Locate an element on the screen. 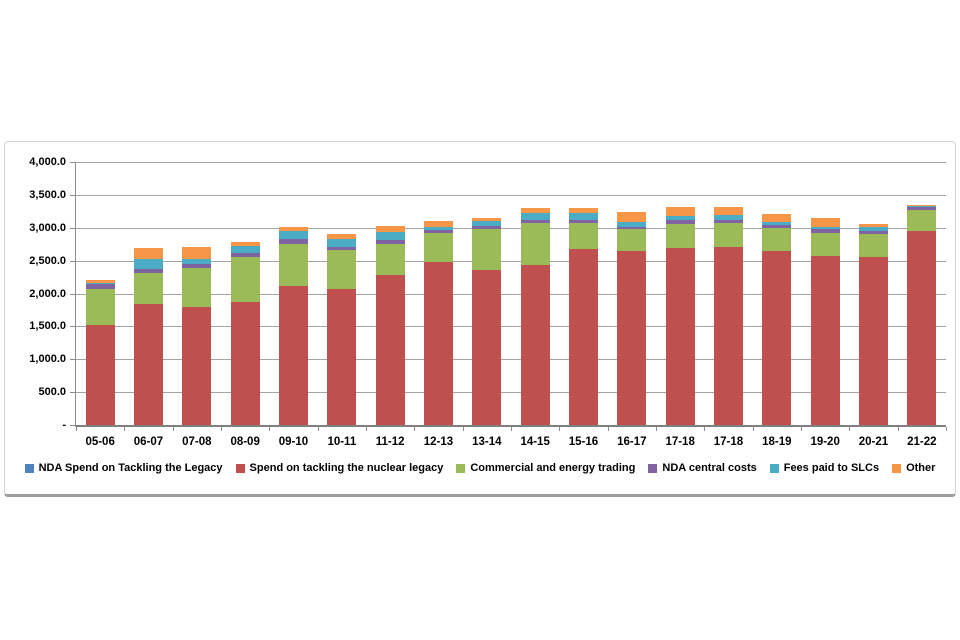  x-axis-label: 12-13 is located at coordinates (438, 442).